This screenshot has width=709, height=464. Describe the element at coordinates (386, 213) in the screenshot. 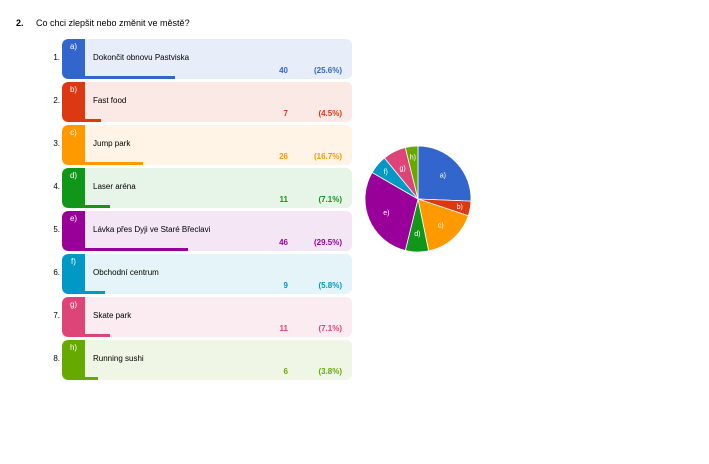

I see `pie-slice-label: e)` at that location.